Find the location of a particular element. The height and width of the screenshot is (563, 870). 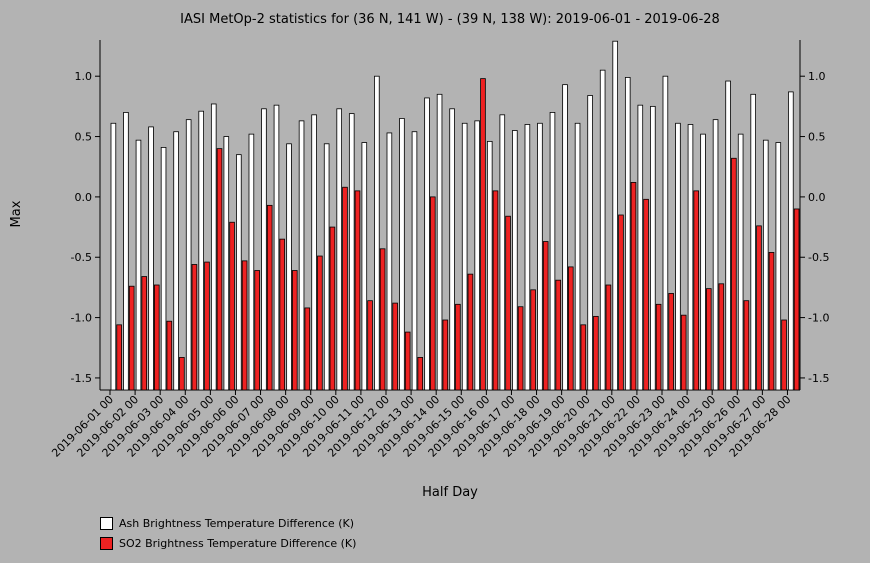

y-tick-label-right: 1.0 is located at coordinates (817, 76).